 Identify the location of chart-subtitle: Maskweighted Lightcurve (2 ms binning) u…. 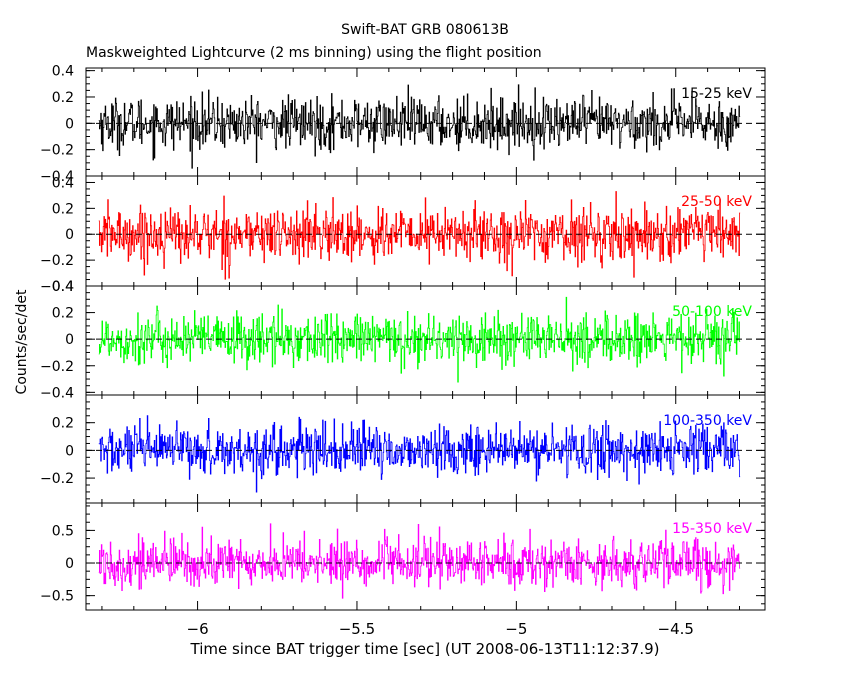
(314, 53).